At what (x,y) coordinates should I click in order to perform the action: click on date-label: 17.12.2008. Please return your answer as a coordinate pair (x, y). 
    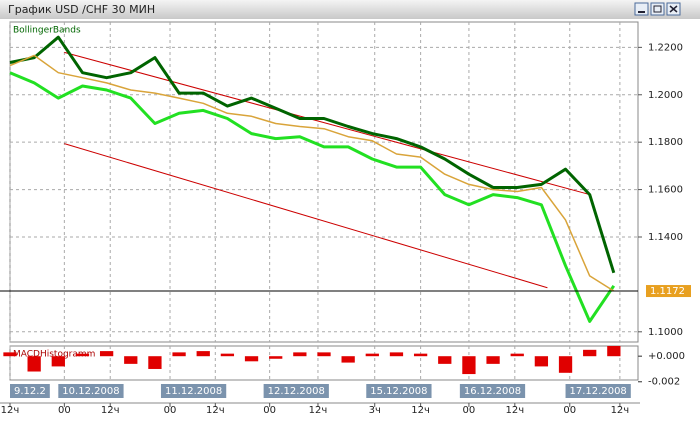
    Looking at the image, I should click on (598, 391).